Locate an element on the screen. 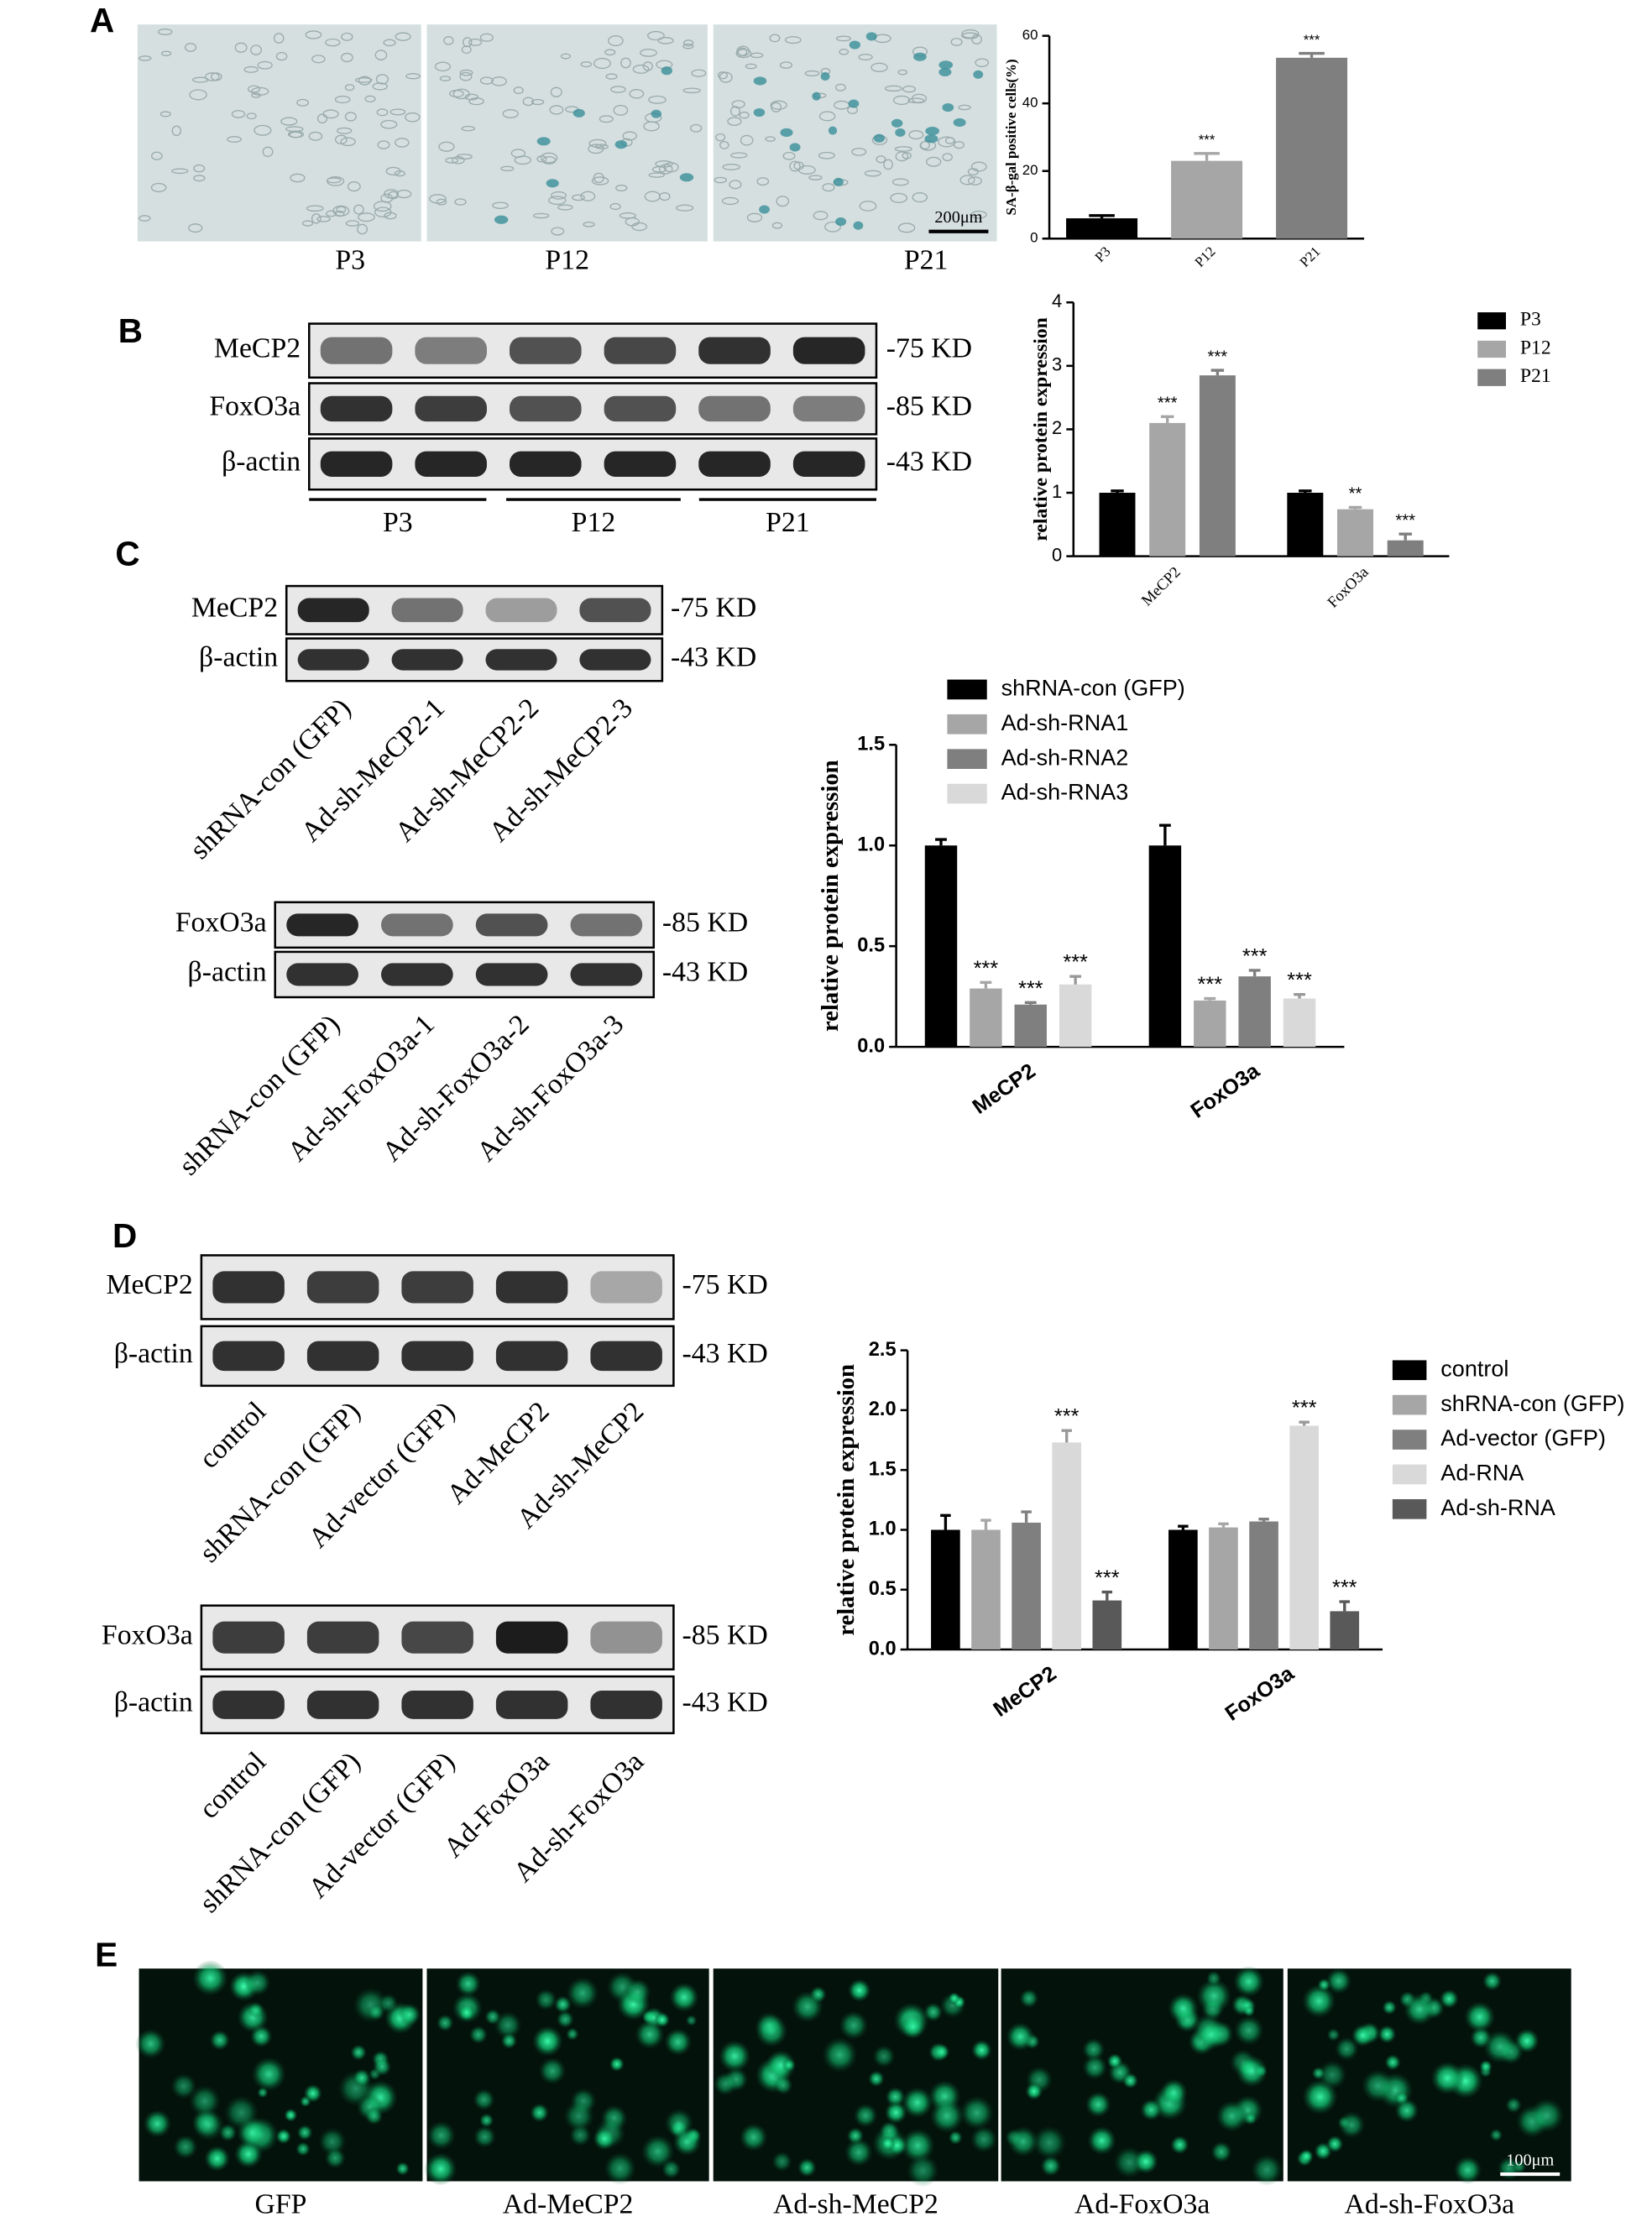 Image resolution: width=1652 pixels, height=2227 pixels. micrograph-bg is located at coordinates (855, 133).